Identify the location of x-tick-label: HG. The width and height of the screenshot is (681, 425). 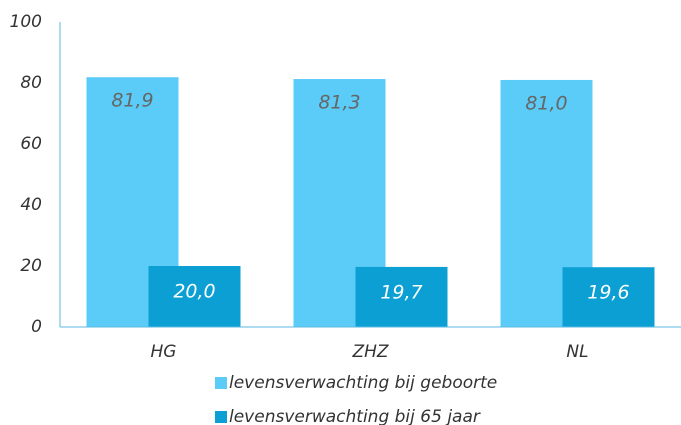
(164, 352).